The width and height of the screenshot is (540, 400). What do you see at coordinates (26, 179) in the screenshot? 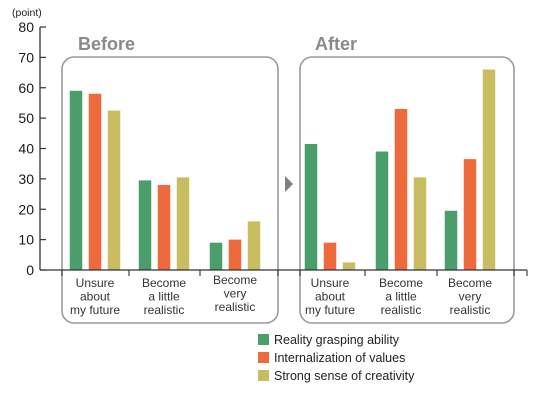
I see `y-tick-label: 30` at bounding box center [26, 179].